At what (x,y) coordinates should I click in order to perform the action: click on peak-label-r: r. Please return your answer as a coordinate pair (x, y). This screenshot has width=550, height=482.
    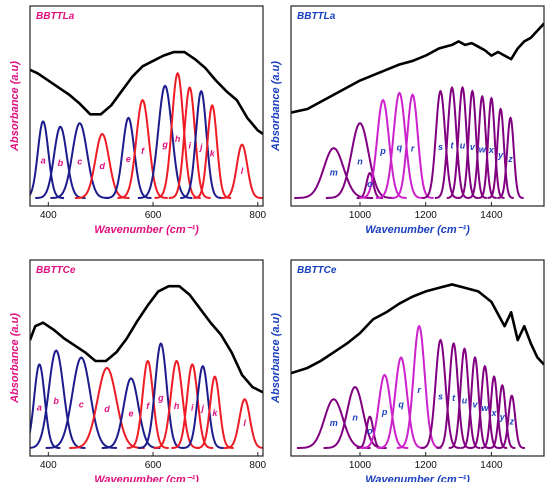
    Looking at the image, I should click on (419, 390).